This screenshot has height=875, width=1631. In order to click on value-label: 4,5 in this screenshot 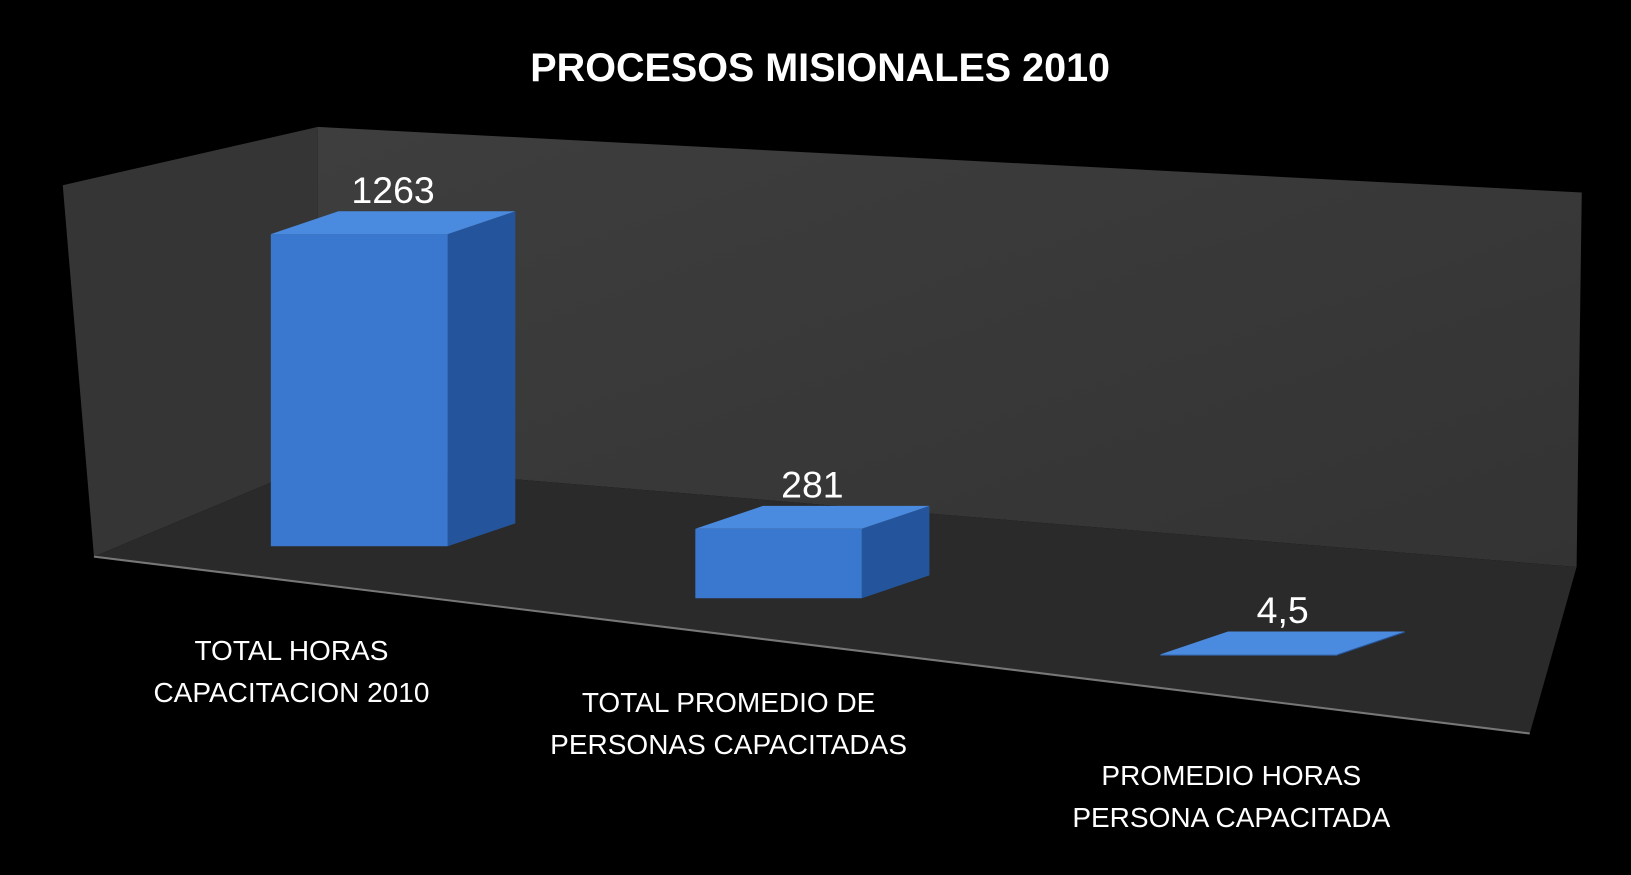, I will do `click(1283, 610)`.